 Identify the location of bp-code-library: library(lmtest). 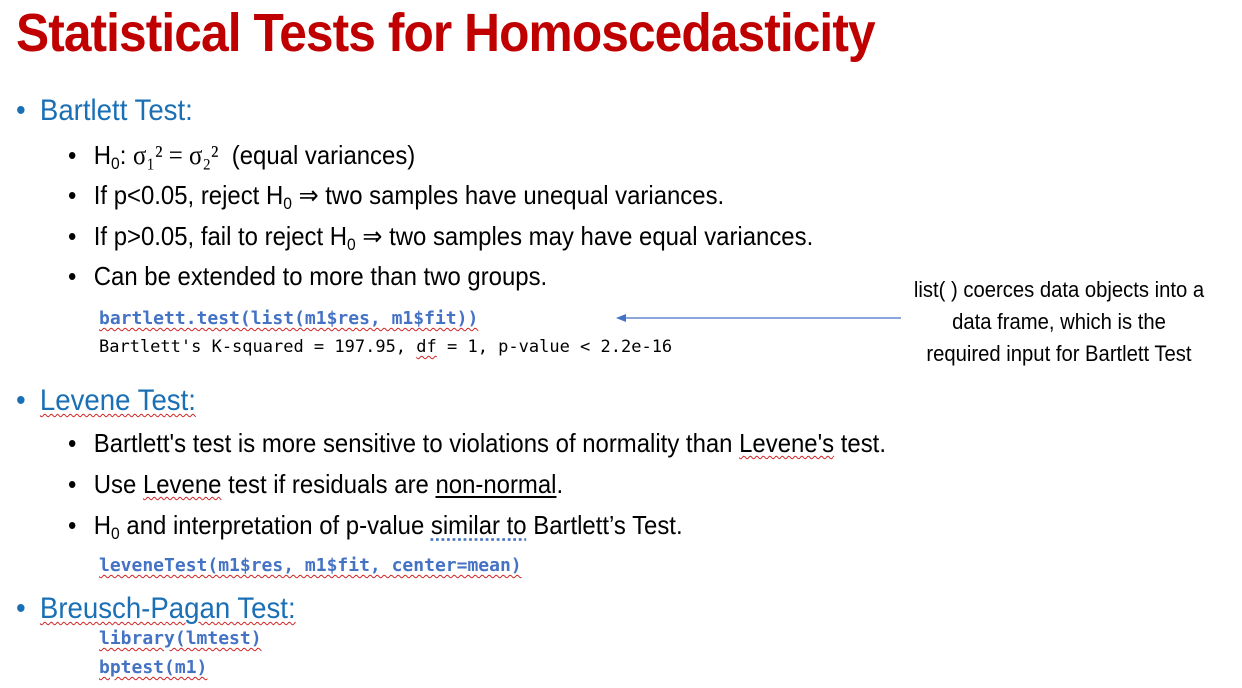
(180, 638).